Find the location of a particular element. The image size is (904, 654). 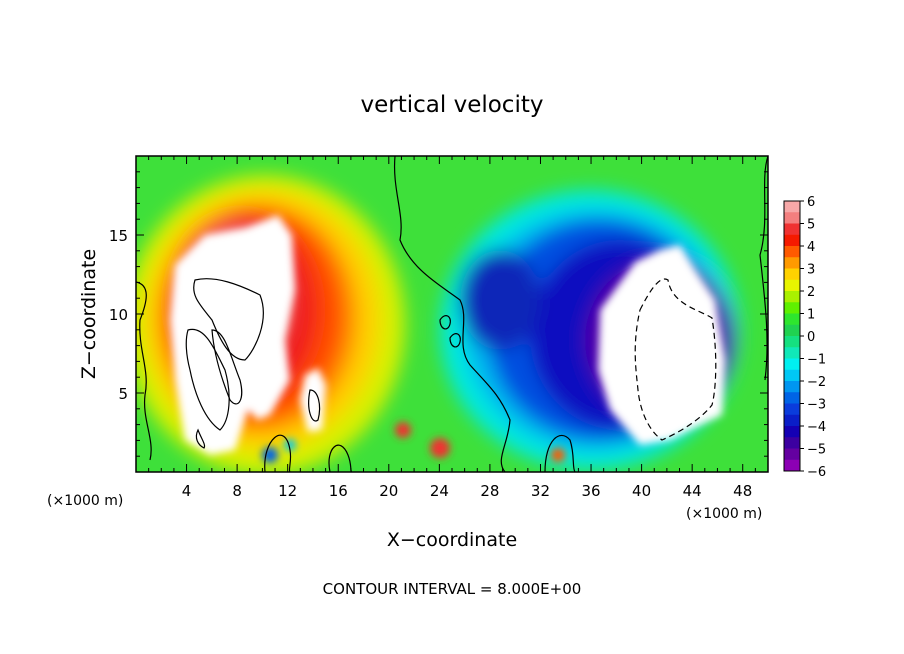

x-unit-left: (×1000 m) is located at coordinates (85, 501).